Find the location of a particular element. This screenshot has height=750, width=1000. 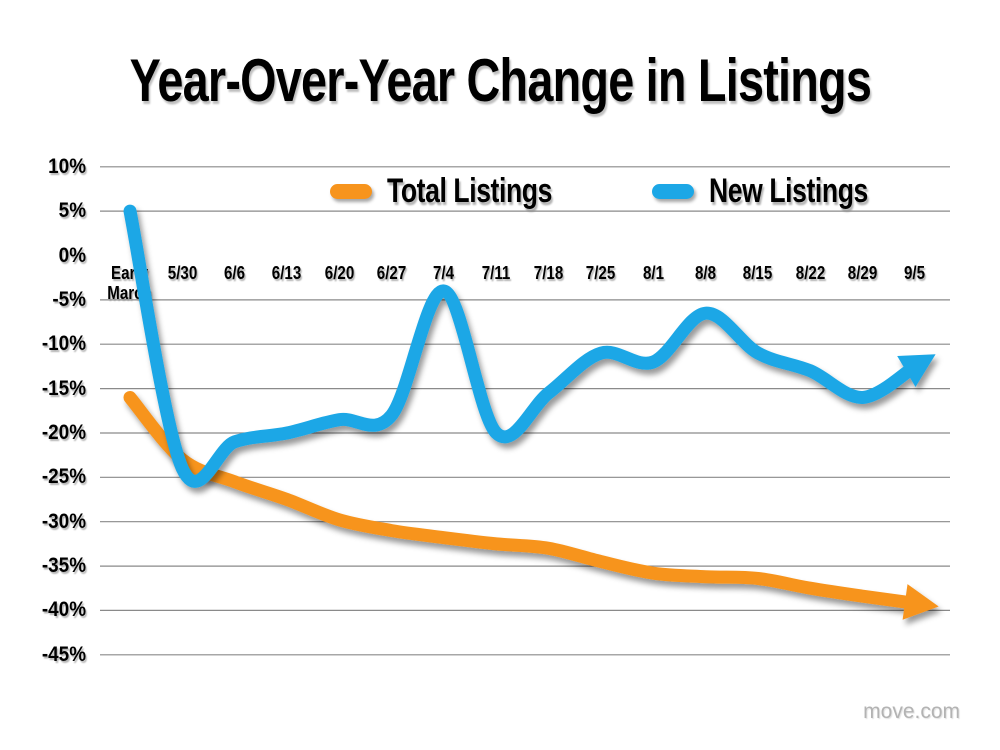

y-tick-label: -10% is located at coordinates (63, 344).